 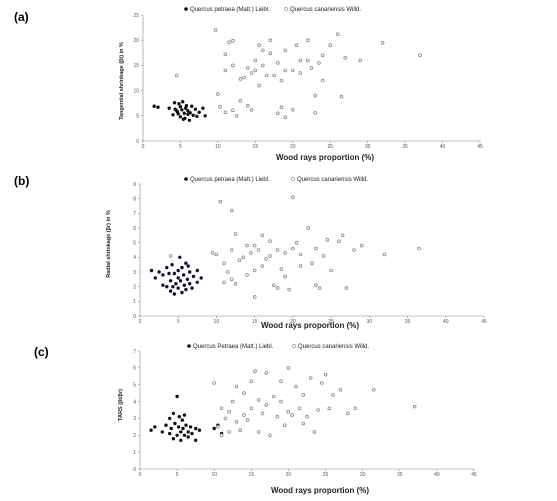 I want to click on panel-c-x-tick-label: 15, so click(x=252, y=475).